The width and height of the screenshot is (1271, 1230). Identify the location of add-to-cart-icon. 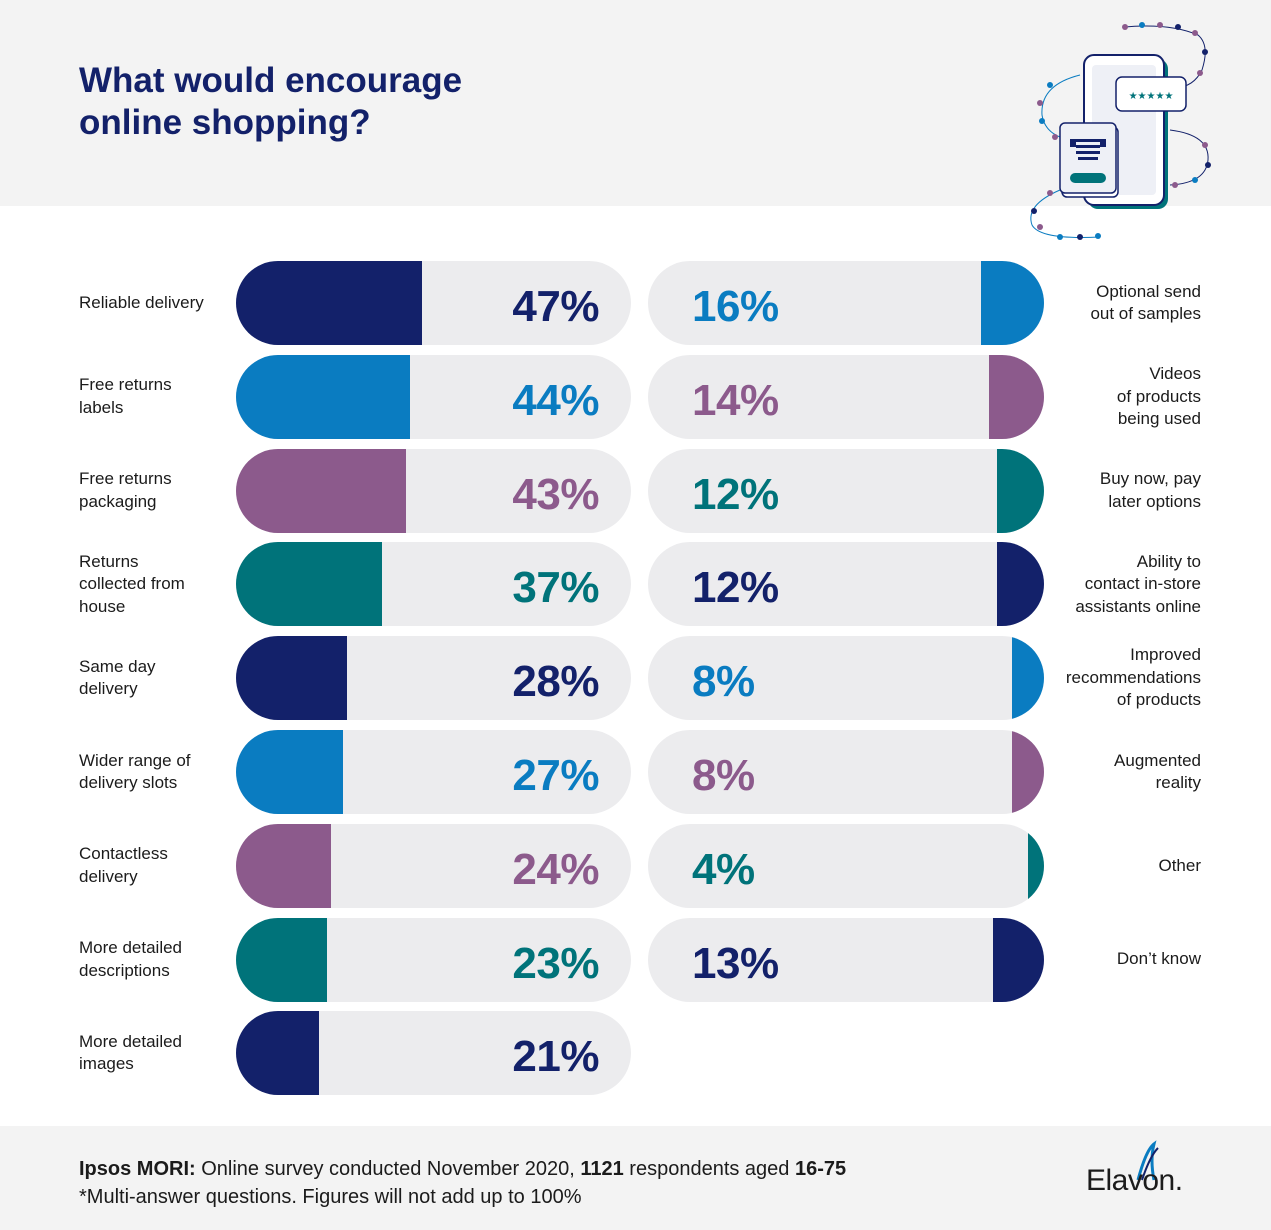
(1088, 178).